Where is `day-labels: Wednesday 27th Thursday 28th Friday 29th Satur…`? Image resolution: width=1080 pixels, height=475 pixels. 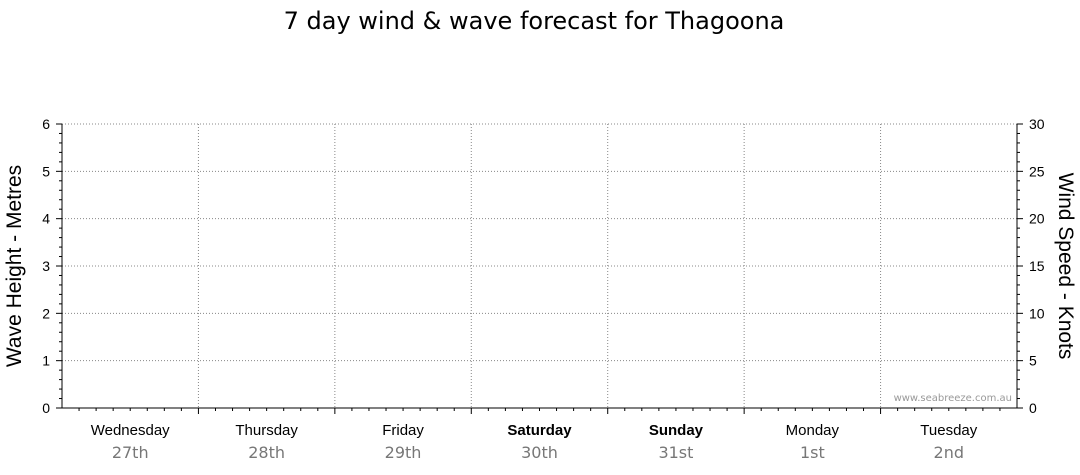 day-labels: Wednesday 27th Thursday 28th Friday 29th Satur… is located at coordinates (534, 442).